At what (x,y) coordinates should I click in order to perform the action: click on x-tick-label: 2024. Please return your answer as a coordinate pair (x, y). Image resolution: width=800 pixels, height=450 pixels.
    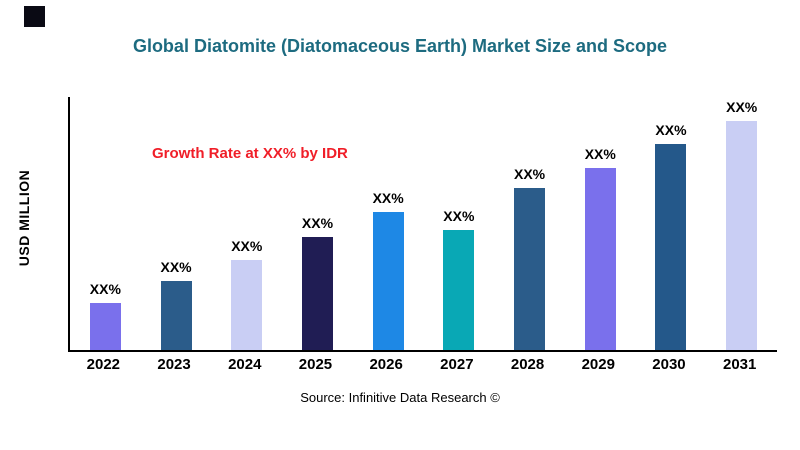
    Looking at the image, I should click on (245, 364).